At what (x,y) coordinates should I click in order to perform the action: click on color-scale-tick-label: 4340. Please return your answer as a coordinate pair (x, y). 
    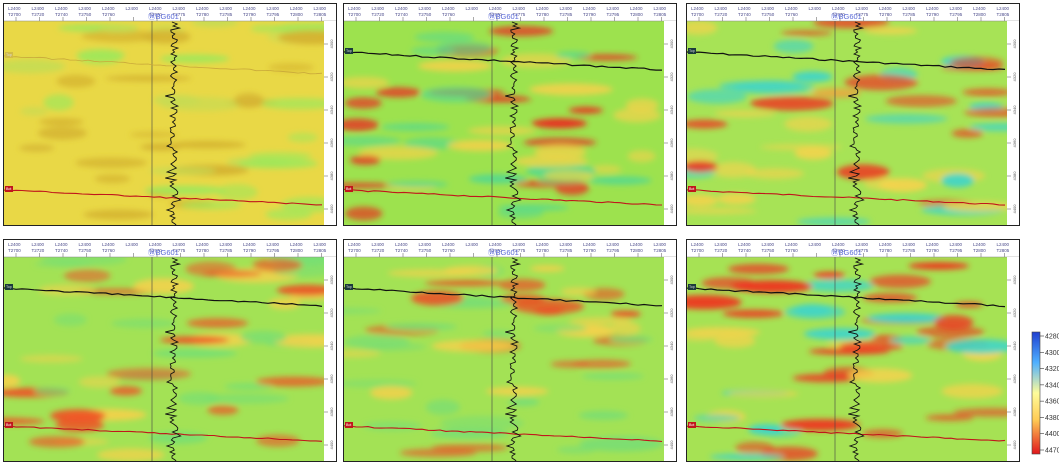
    Looking at the image, I should click on (1052, 385).